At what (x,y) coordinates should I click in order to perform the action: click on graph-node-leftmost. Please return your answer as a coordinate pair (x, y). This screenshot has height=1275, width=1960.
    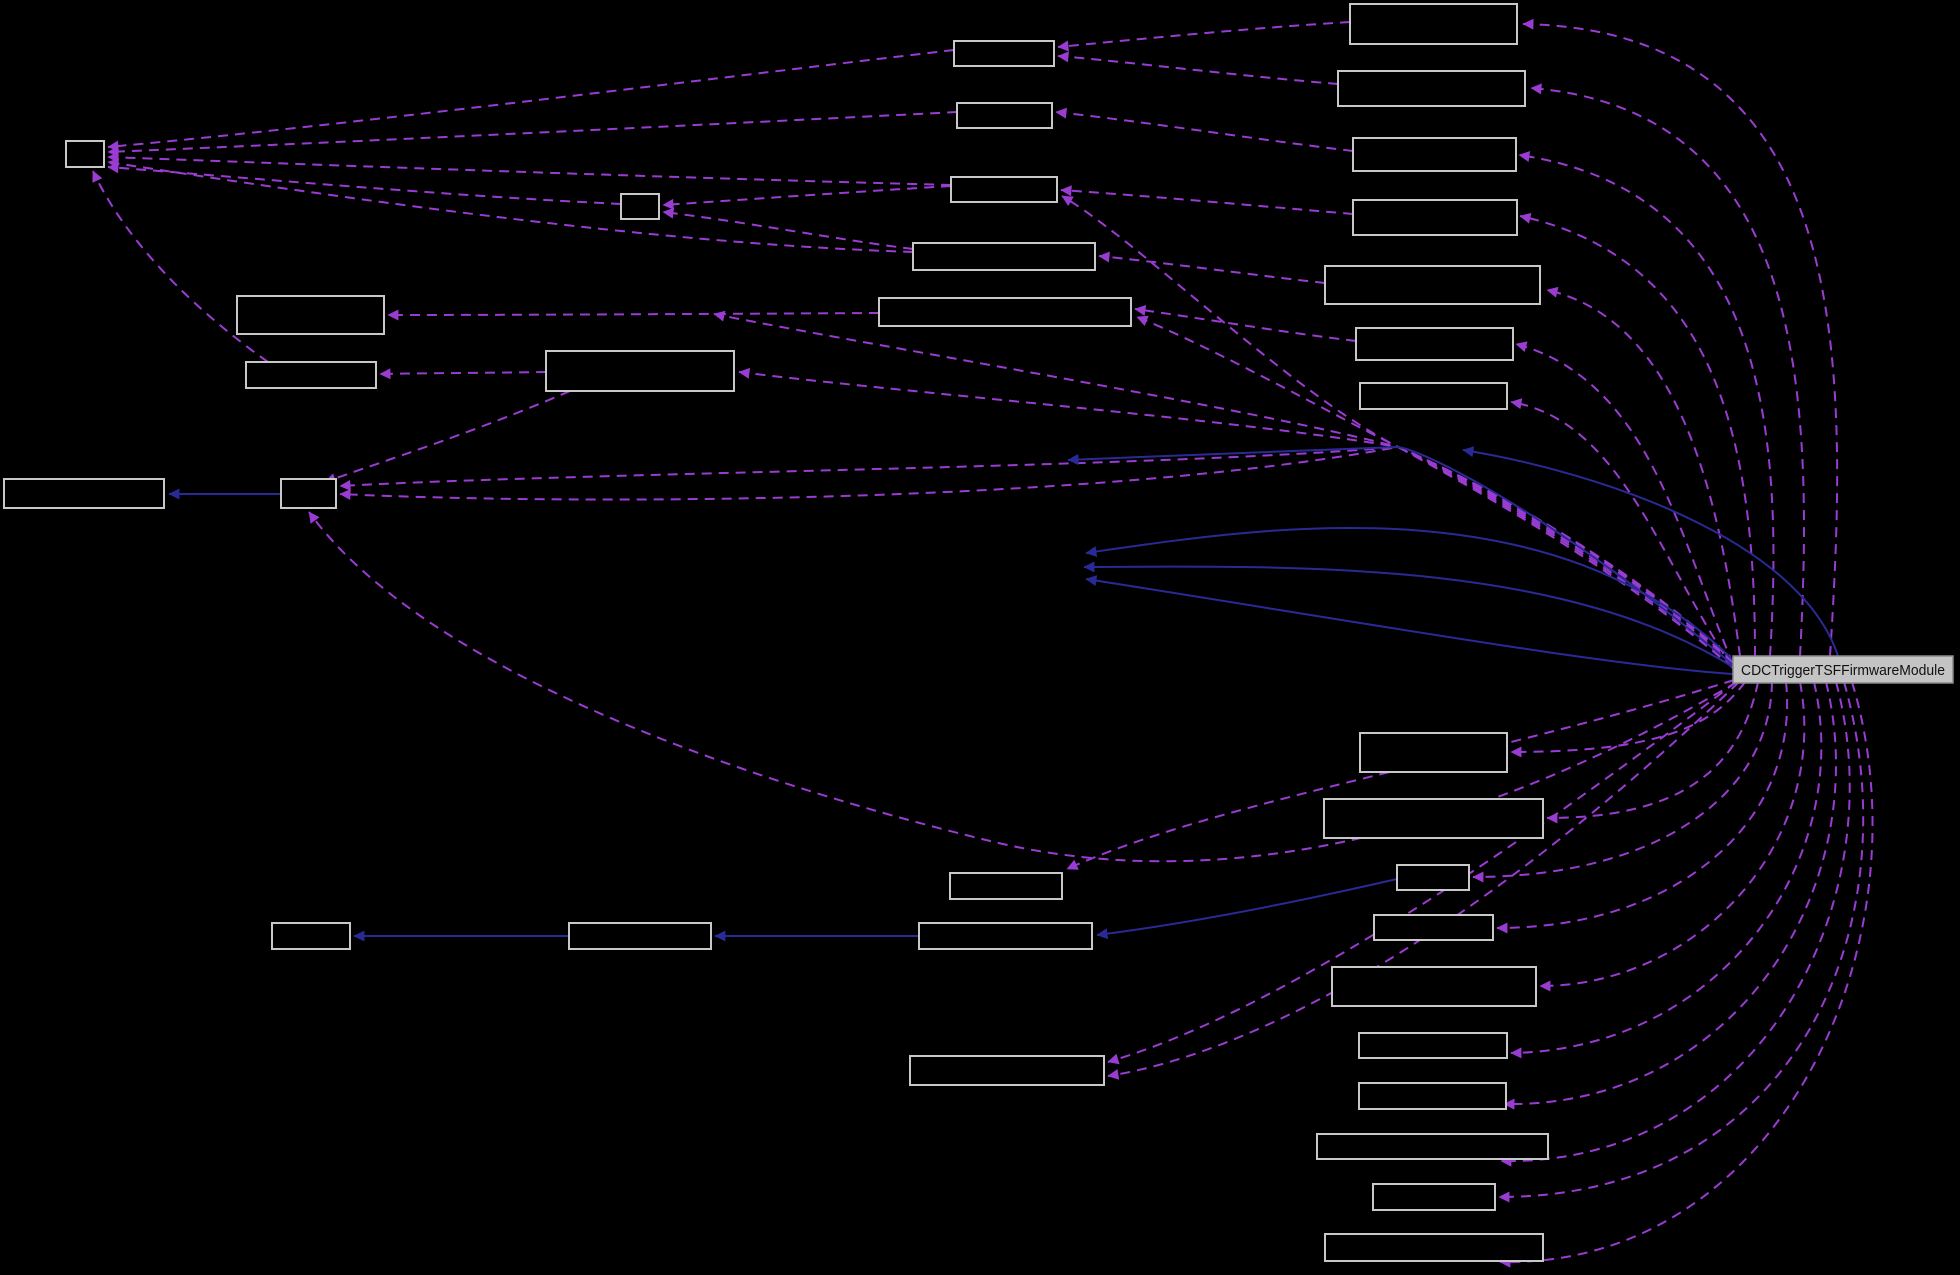
    Looking at the image, I should click on (84, 493).